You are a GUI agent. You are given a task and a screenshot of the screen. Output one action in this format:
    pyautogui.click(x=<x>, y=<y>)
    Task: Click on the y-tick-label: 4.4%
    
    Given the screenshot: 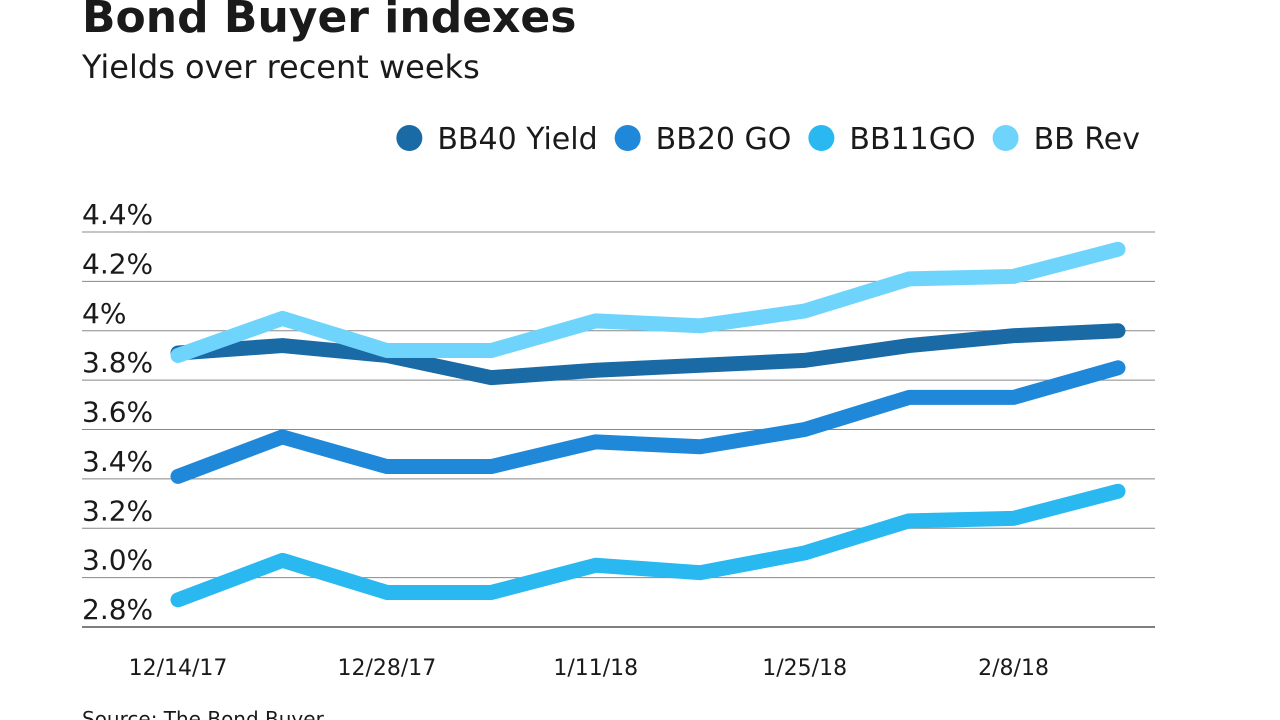 What is the action you would take?
    pyautogui.click(x=117, y=214)
    